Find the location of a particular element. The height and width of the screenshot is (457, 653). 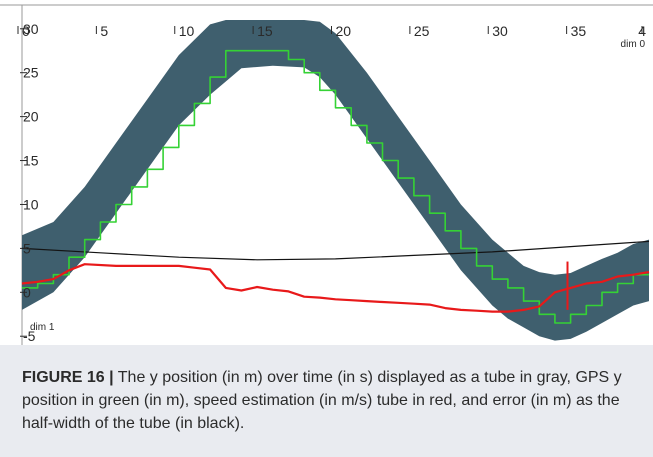

x-tick-label-6: 30 is located at coordinates (500, 31).